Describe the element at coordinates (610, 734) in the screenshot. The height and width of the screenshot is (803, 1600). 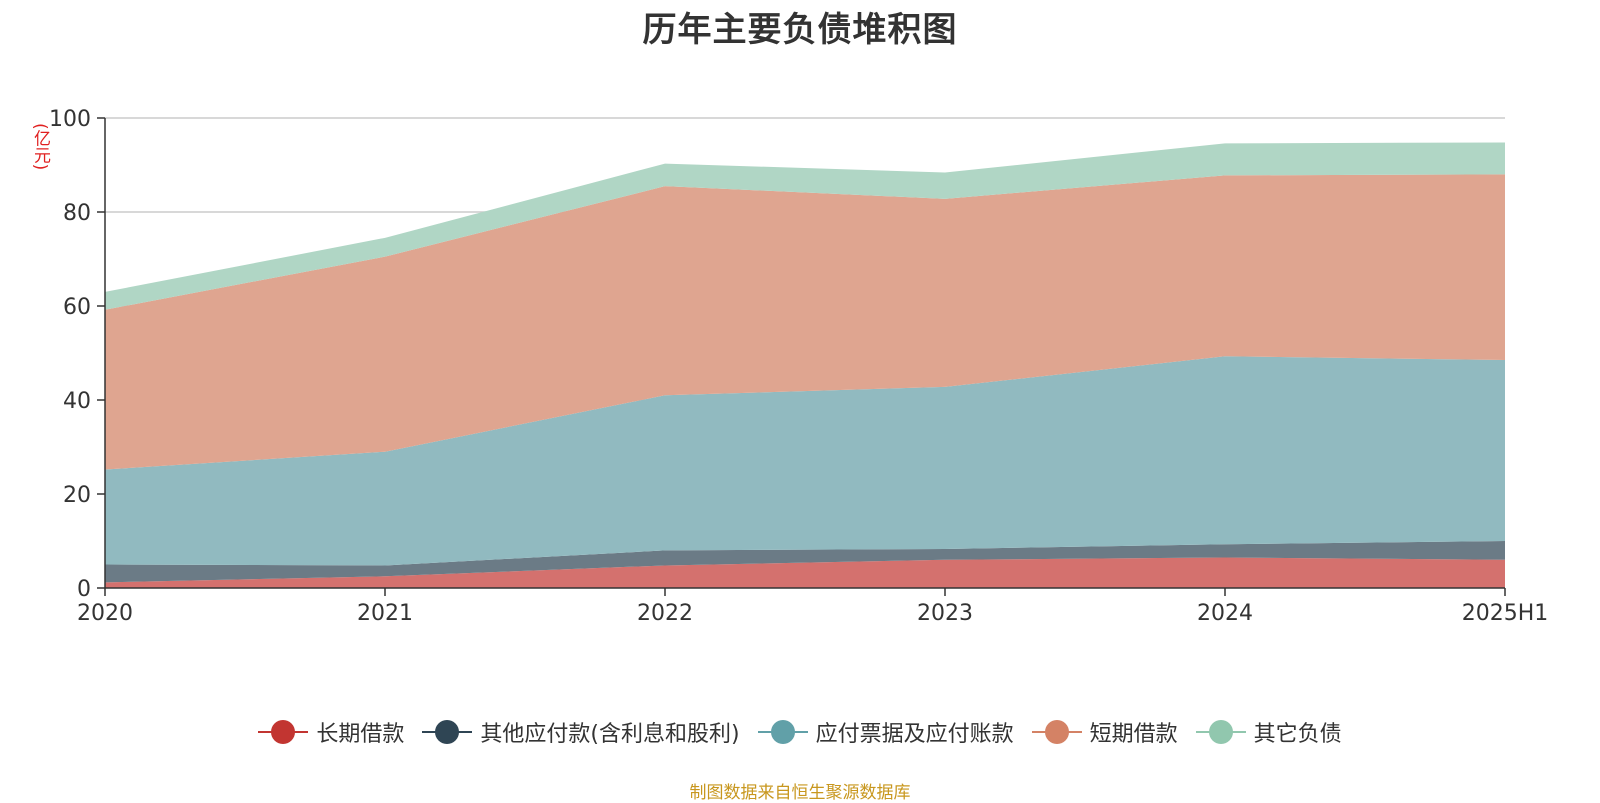
I see `legend-label: 其他应付款(含利息和股利)` at that location.